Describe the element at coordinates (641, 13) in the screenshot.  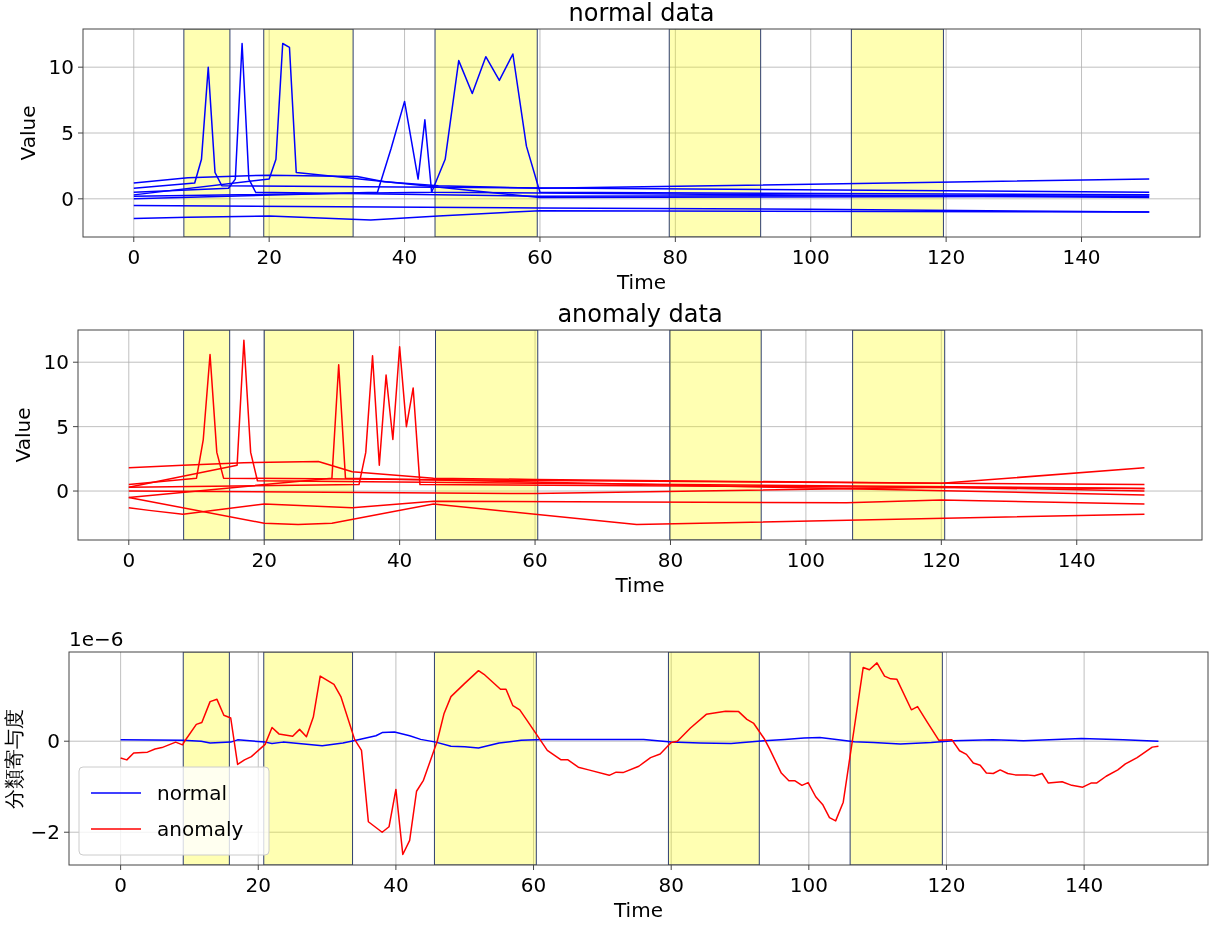
I see `chart-title: normal data` at that location.